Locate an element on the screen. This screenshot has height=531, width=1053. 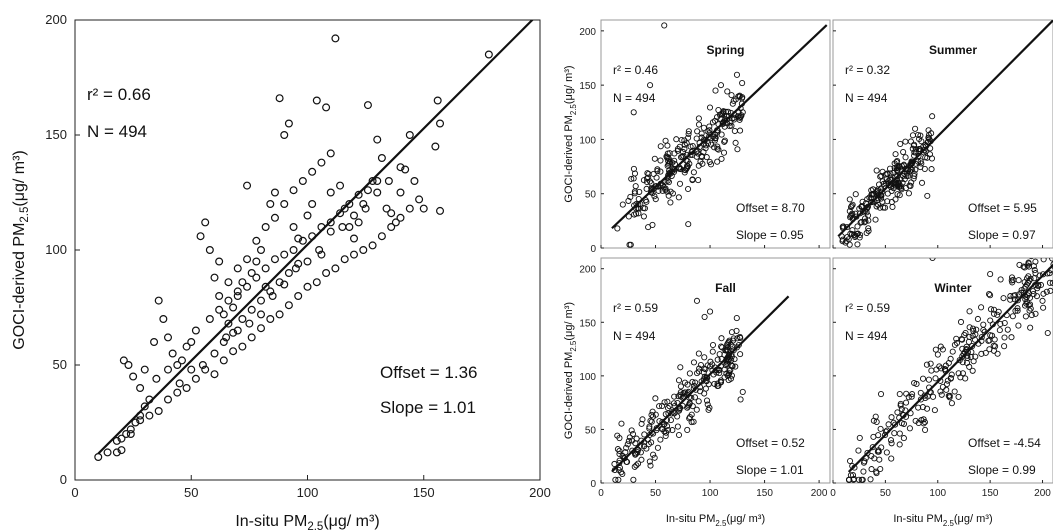
slope-label: Slope = 0.97 is located at coordinates (1002, 235).